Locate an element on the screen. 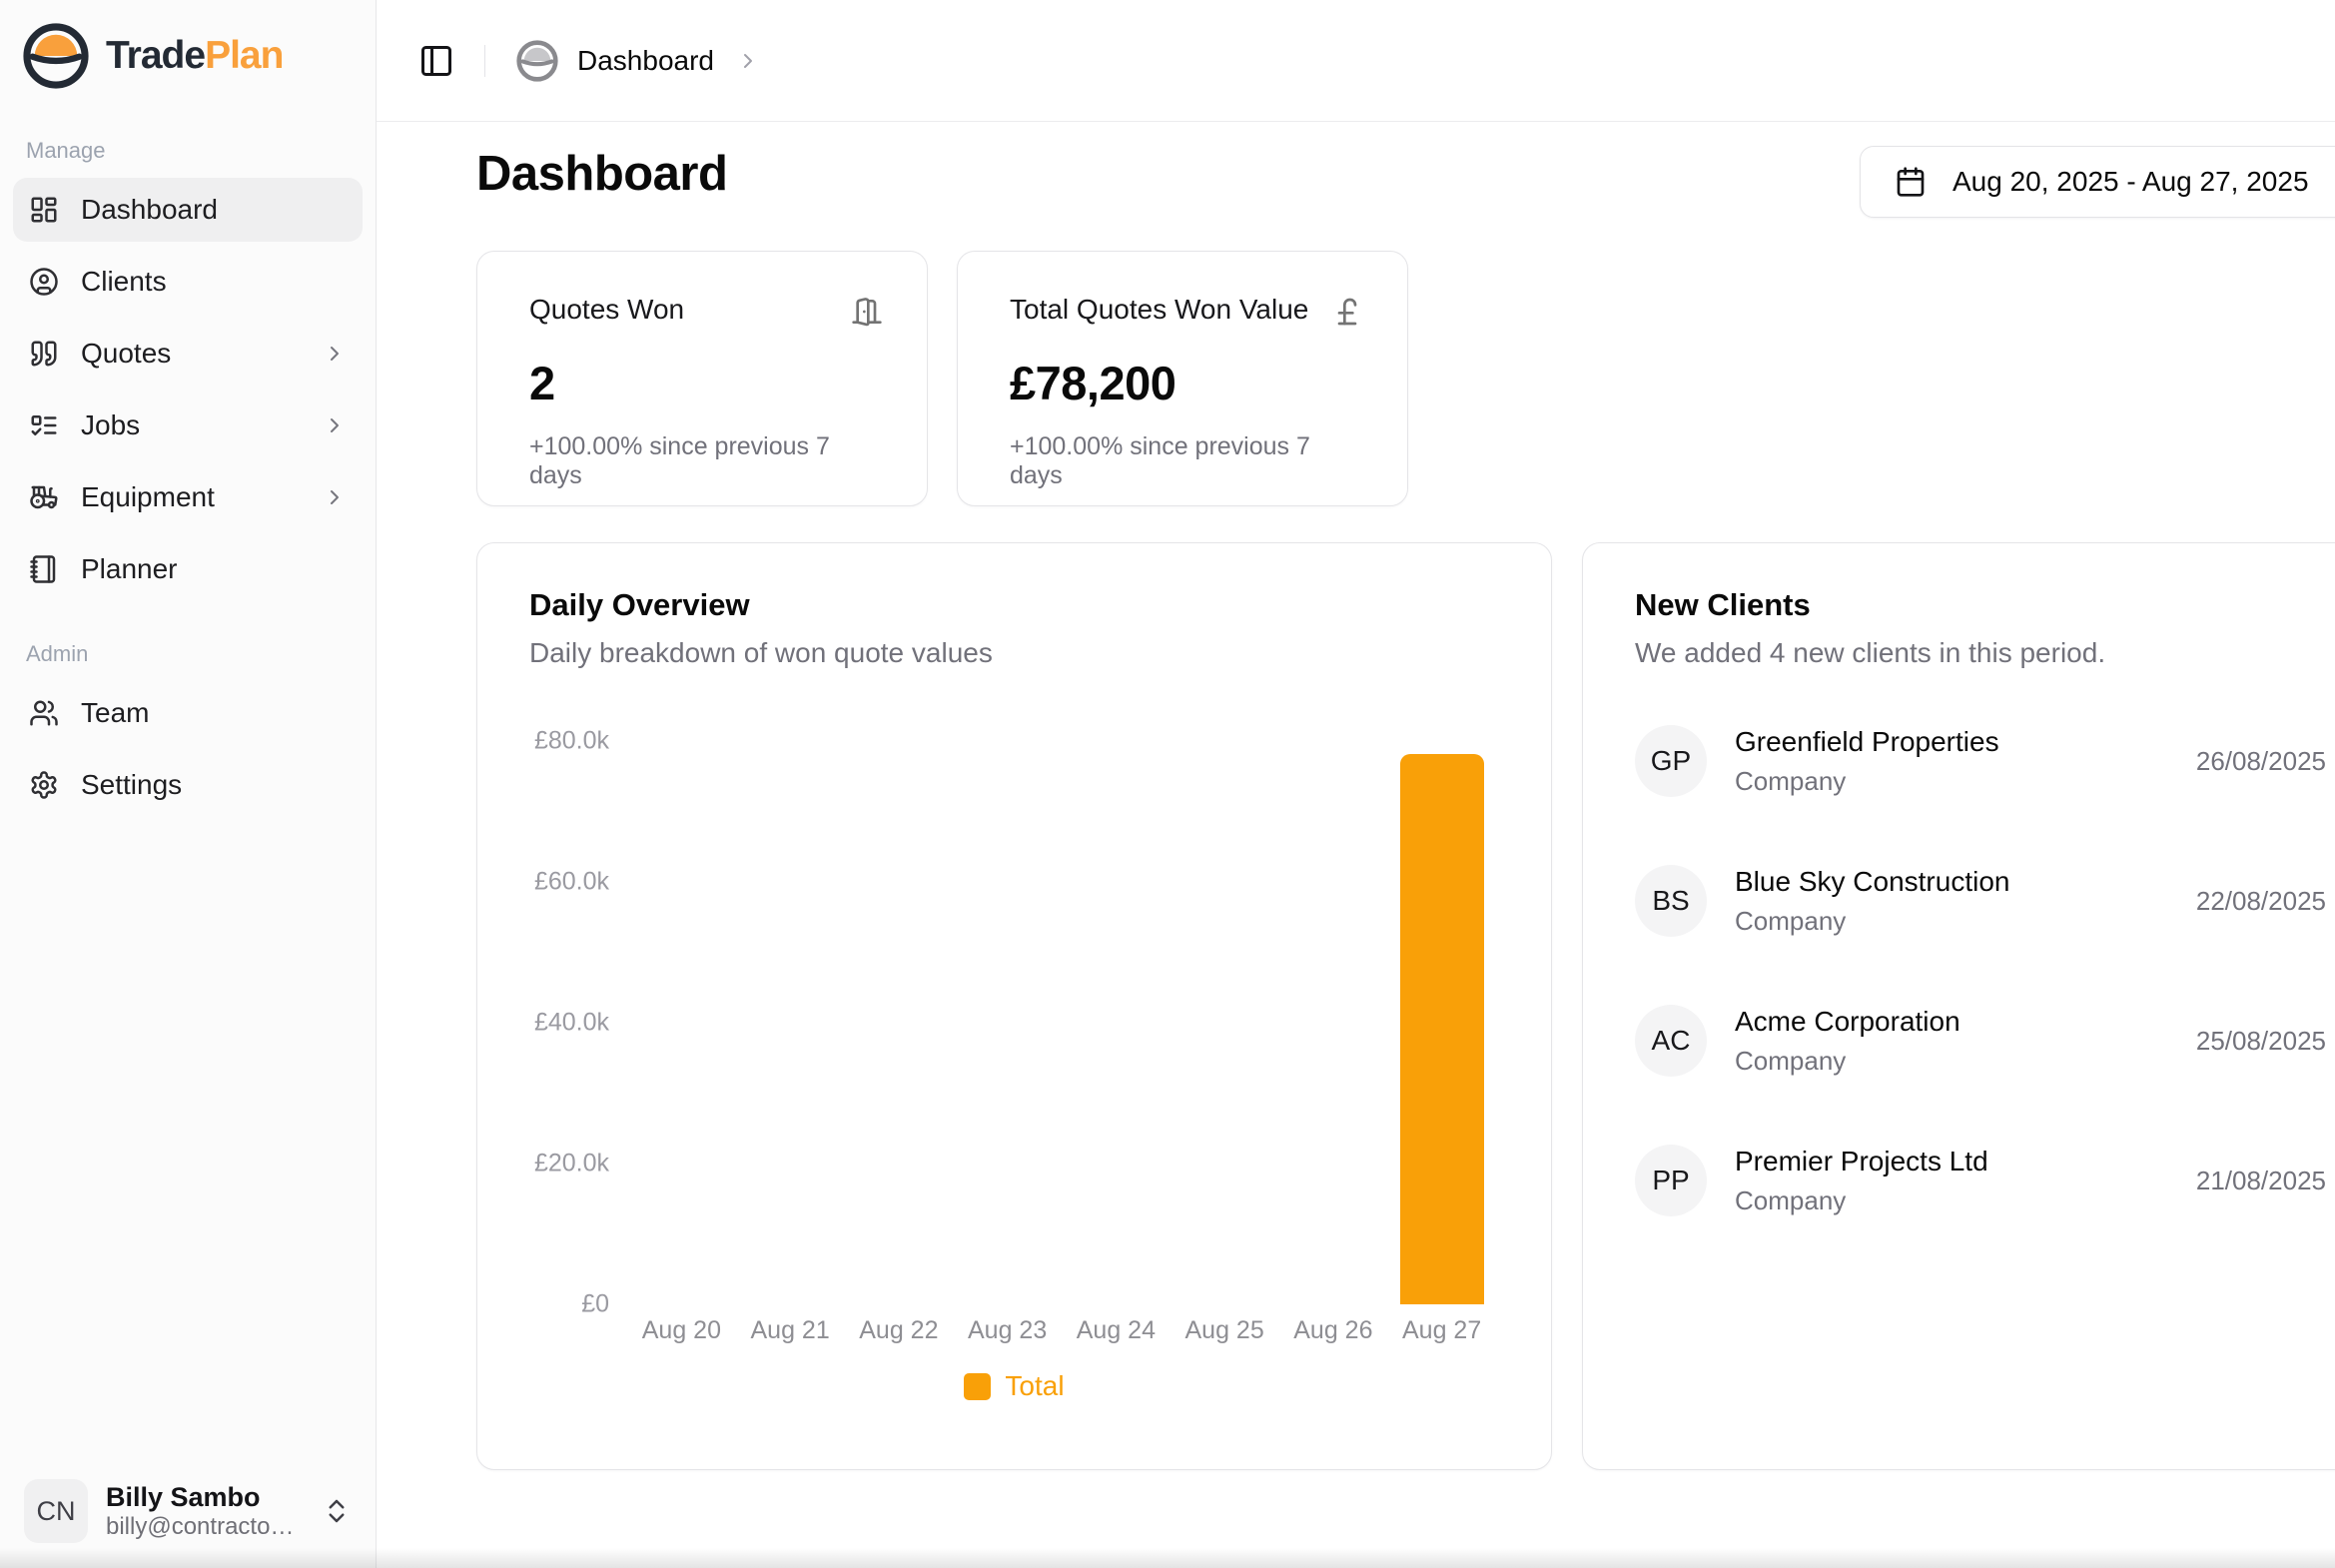  breadcrumb: Dashboard is located at coordinates (637, 61).